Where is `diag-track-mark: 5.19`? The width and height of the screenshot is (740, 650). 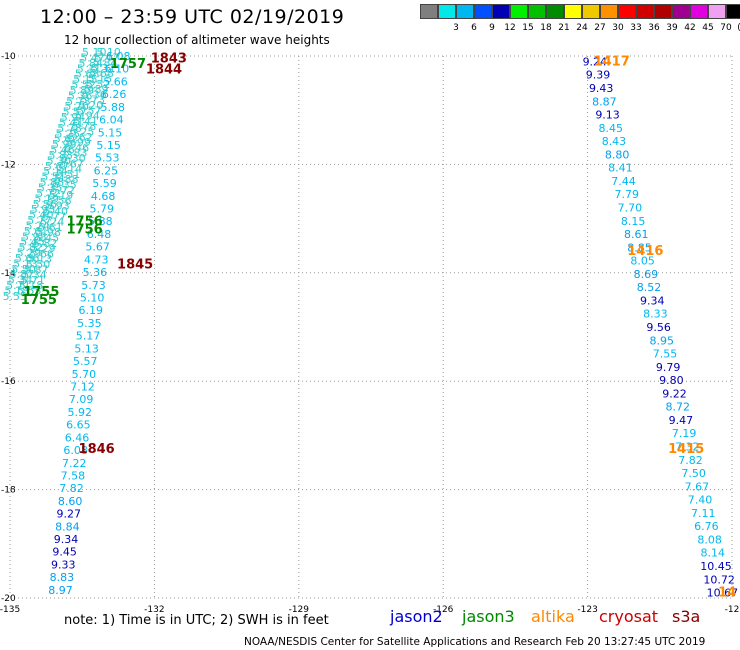 diag-track-mark: 5.19 is located at coordinates (61, 195).